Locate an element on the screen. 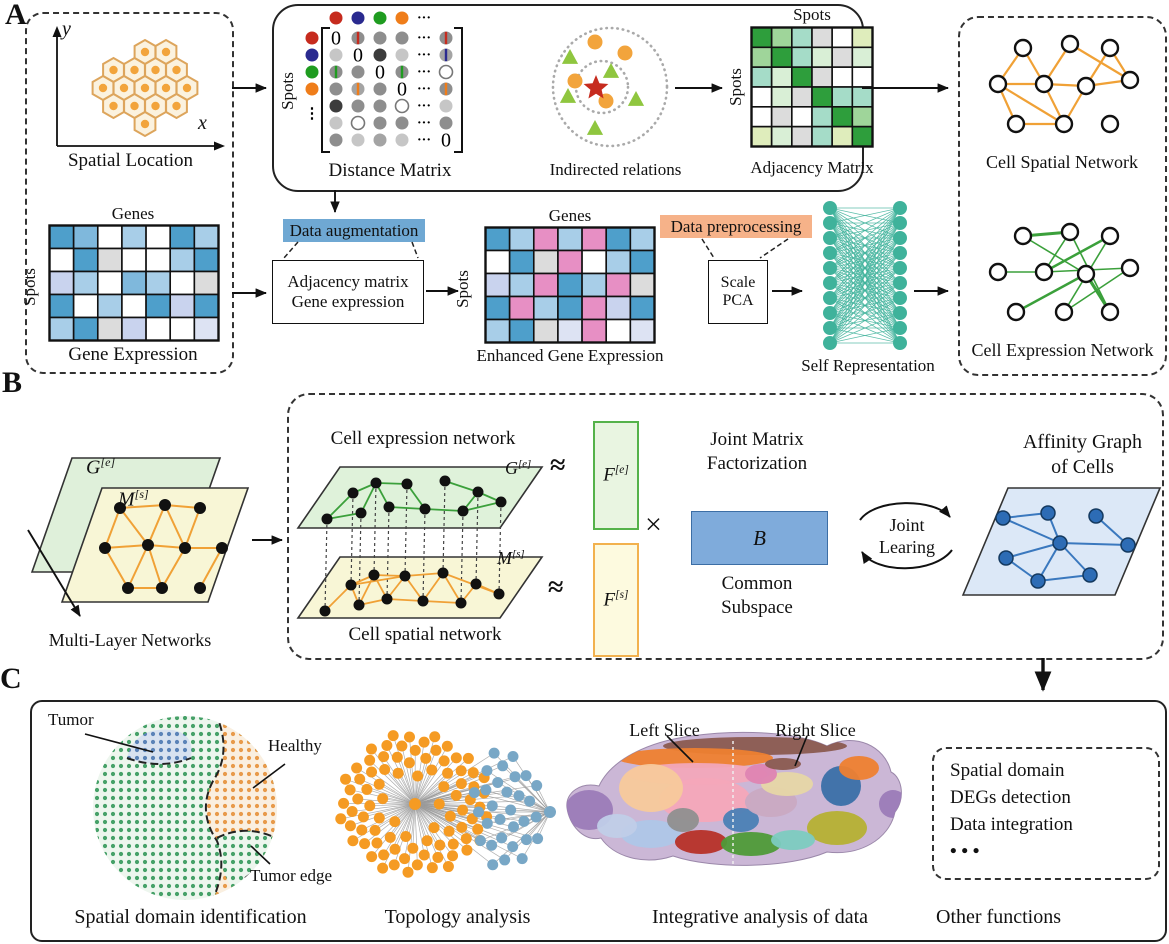 This screenshot has height=944, width=1169. self-representation-figure is located at coordinates (865, 275).